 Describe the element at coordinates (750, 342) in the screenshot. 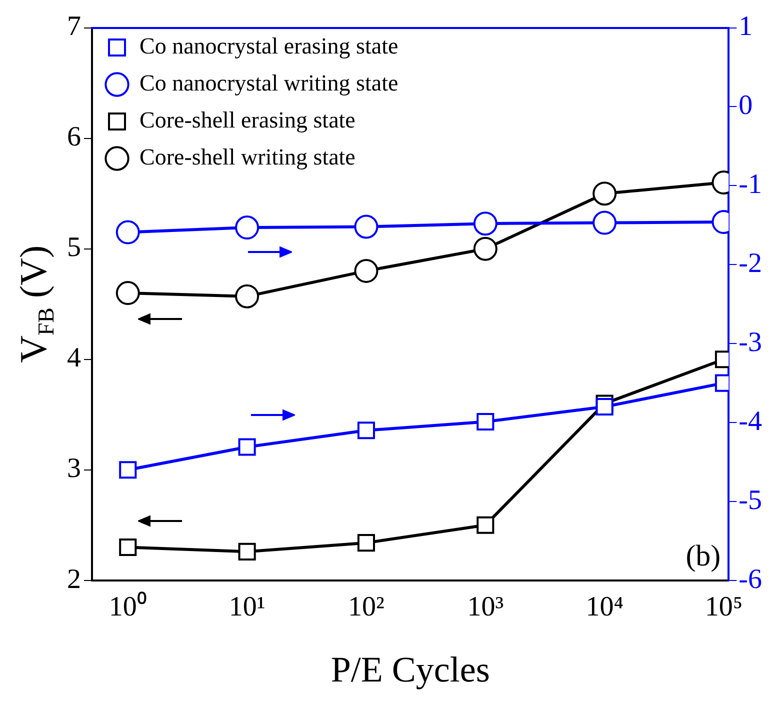

I see `y2-tick-label: -3` at that location.